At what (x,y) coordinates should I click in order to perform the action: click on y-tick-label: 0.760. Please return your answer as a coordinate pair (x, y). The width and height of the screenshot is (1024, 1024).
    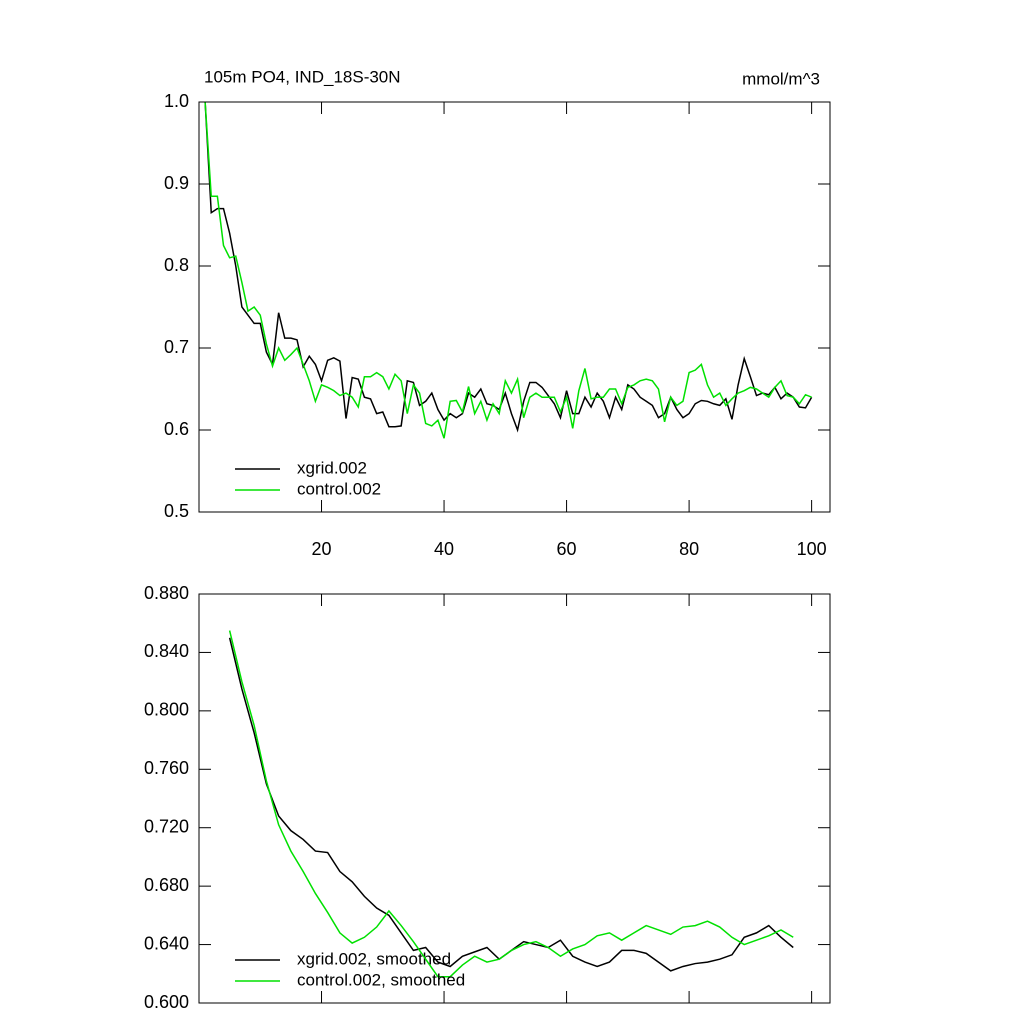
    Looking at the image, I should click on (166, 768).